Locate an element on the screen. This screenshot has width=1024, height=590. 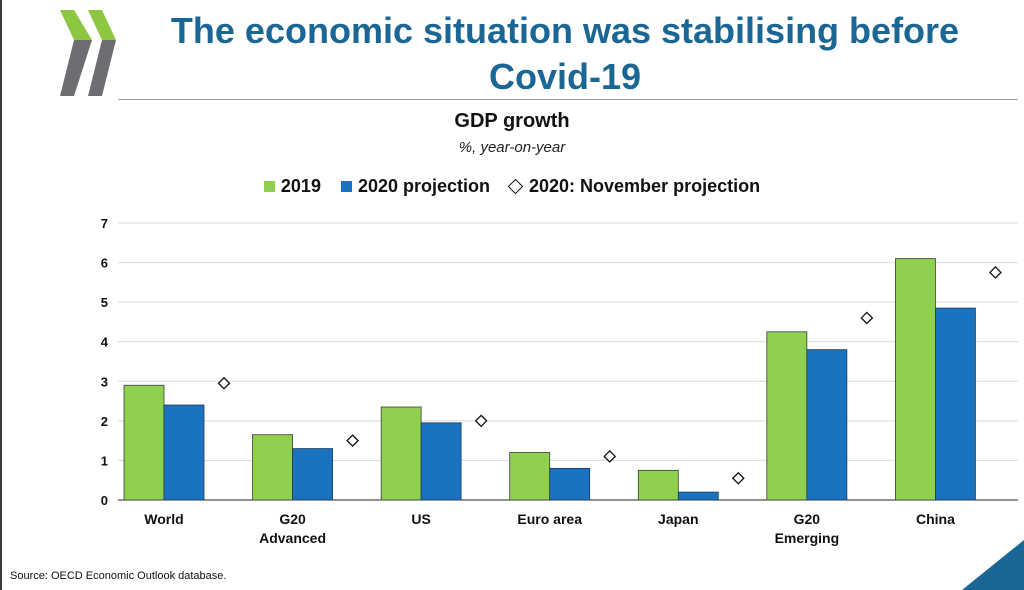
y-tick-label: 7 is located at coordinates (104, 223).